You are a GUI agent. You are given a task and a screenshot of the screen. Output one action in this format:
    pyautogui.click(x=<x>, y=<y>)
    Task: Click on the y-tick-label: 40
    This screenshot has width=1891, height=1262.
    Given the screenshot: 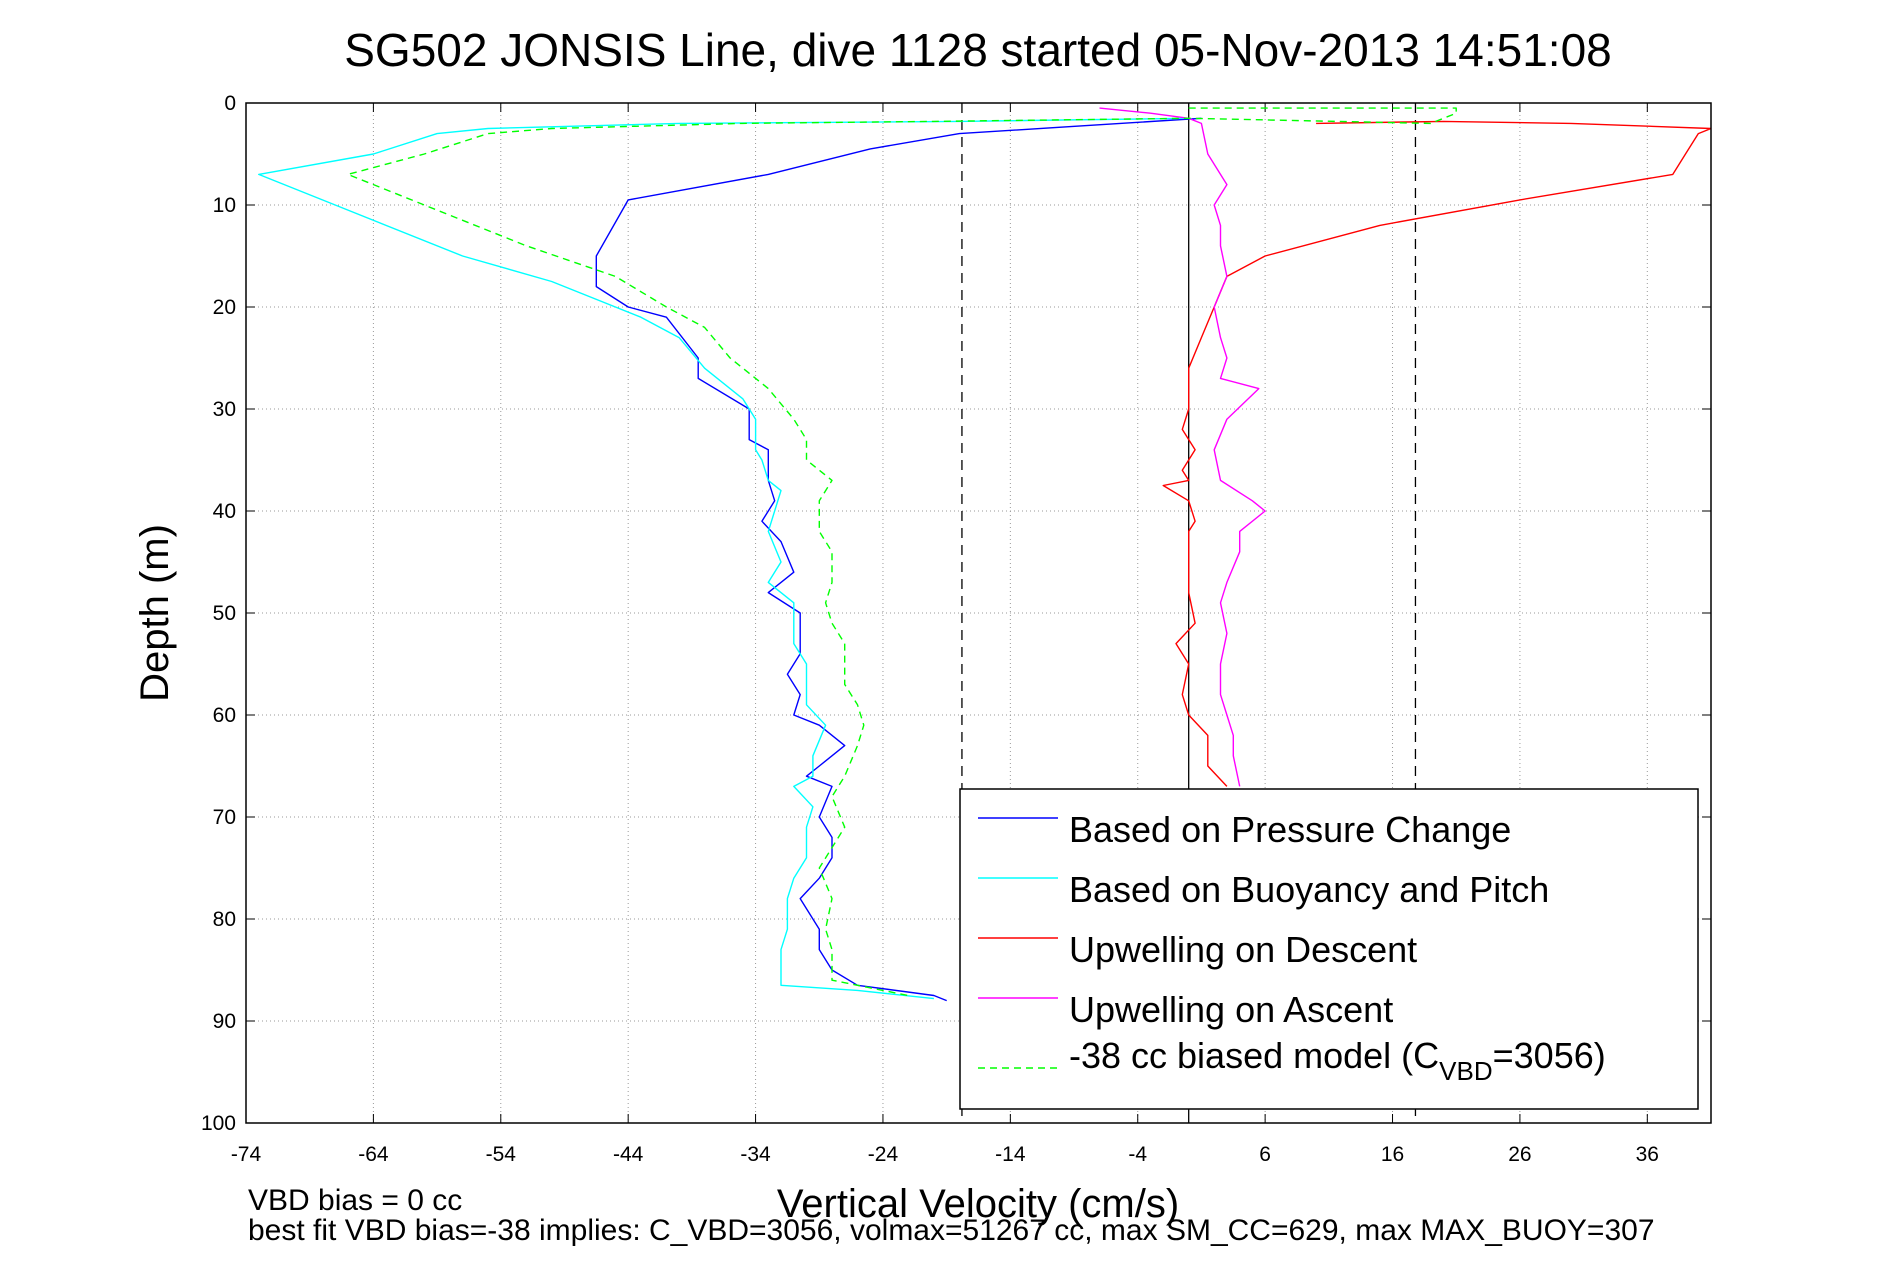 What is the action you would take?
    pyautogui.click(x=224, y=511)
    